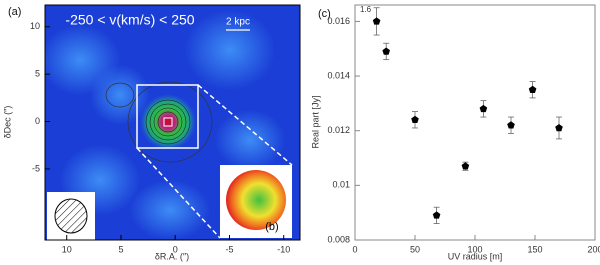 The width and height of the screenshot is (600, 265). I want to click on x-axis-label: δR.A. (″), so click(172, 256).